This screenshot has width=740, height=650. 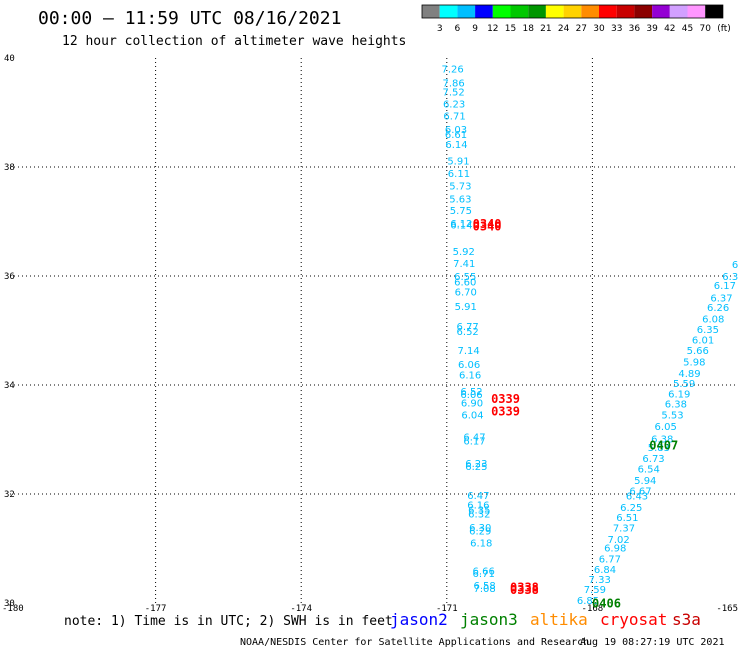 What do you see at coordinates (727, 609) in the screenshot?
I see `x-tick-label: -165` at bounding box center [727, 609].